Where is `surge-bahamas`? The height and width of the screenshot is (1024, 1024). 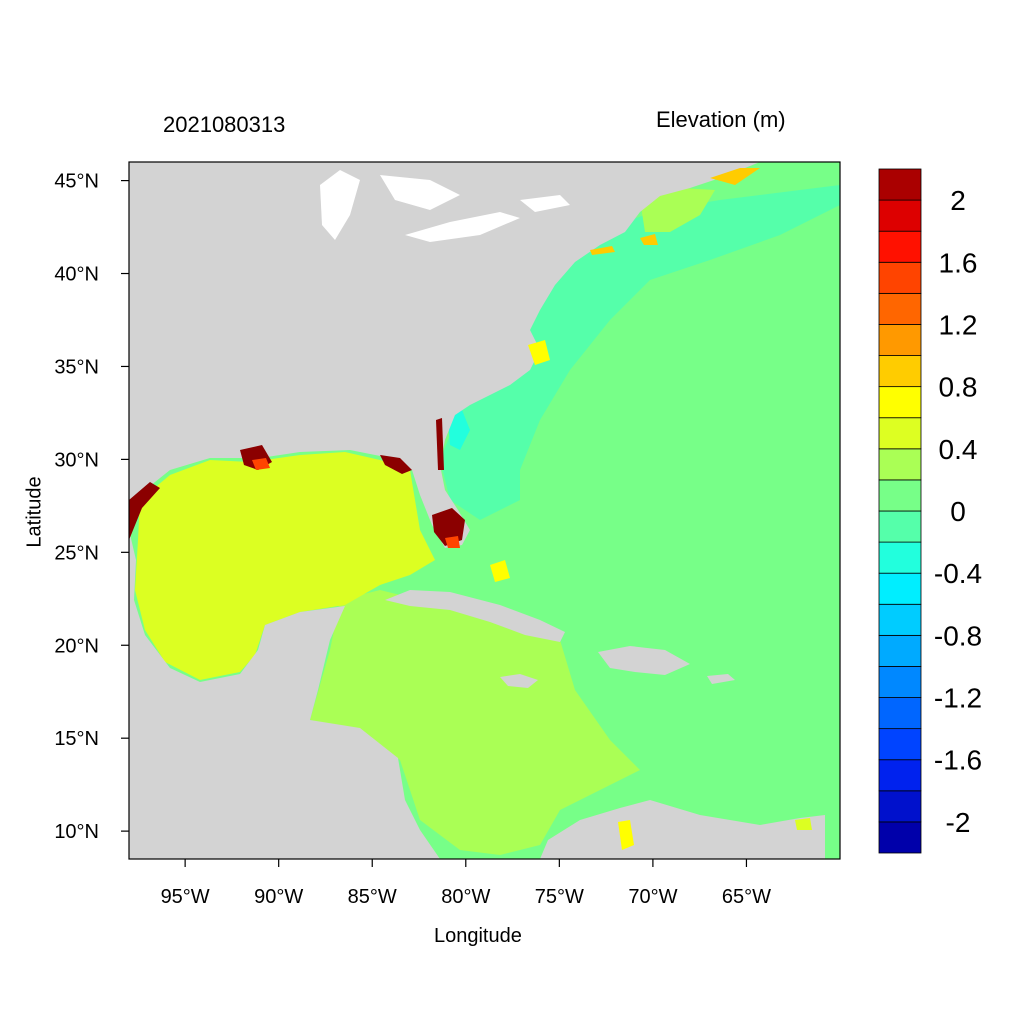
surge-bahamas is located at coordinates (500, 571).